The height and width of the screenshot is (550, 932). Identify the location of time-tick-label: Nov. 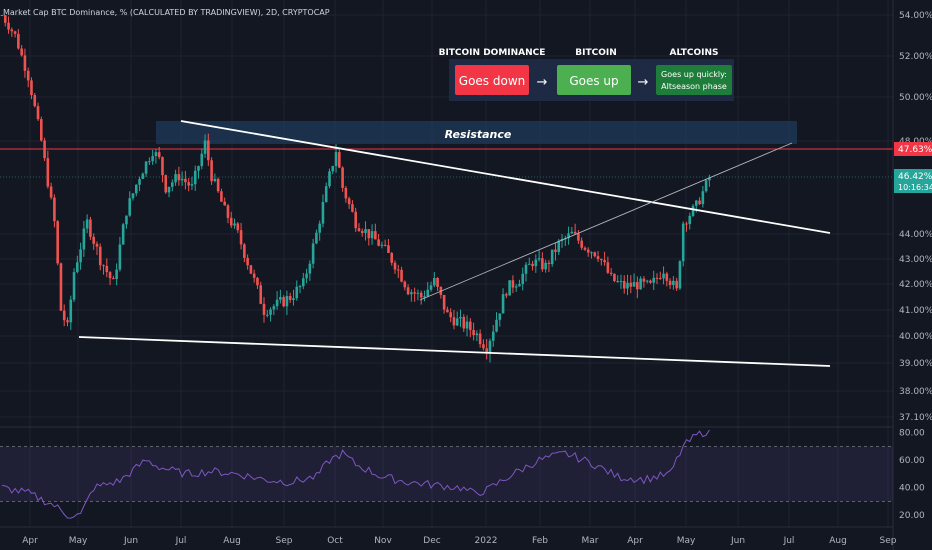
(383, 541).